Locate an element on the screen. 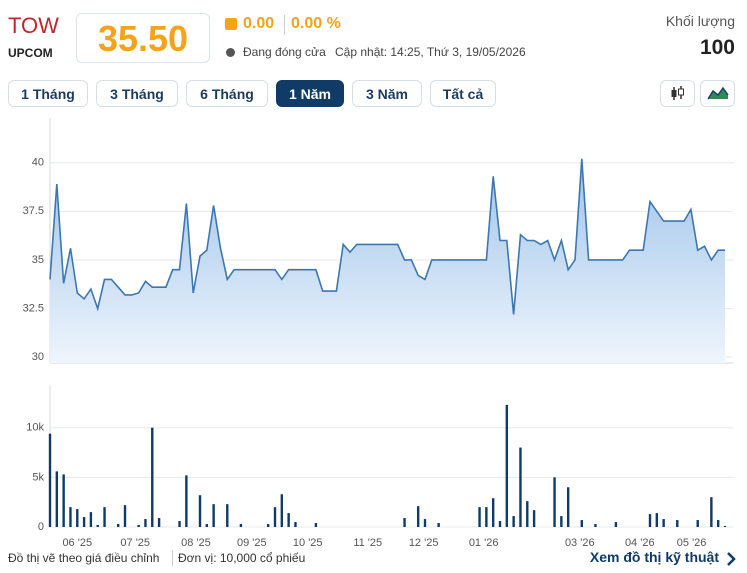 This screenshot has width=747, height=573. x-tick-label: 10 '25 is located at coordinates (308, 543).